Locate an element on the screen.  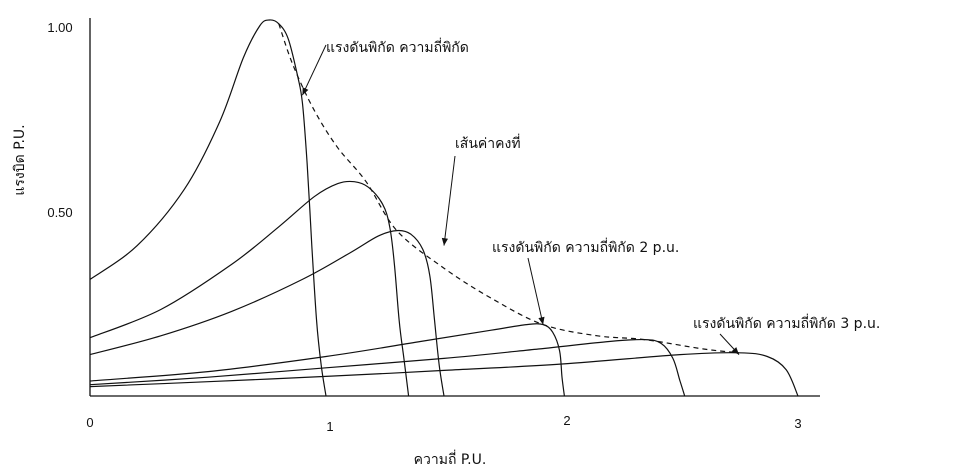
annotation-rated-voltage-2pu: แรงดันพิกัด ความถี่พิกัด 2 p.u. is located at coordinates (585, 247).